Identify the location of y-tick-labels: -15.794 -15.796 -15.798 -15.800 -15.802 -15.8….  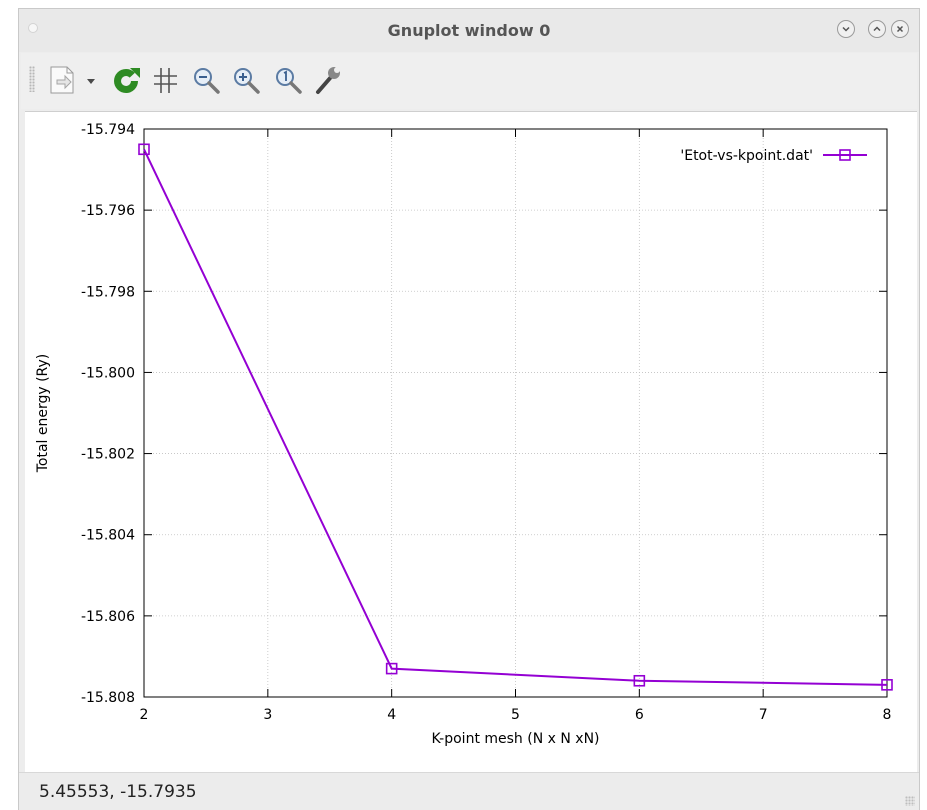
(108, 414).